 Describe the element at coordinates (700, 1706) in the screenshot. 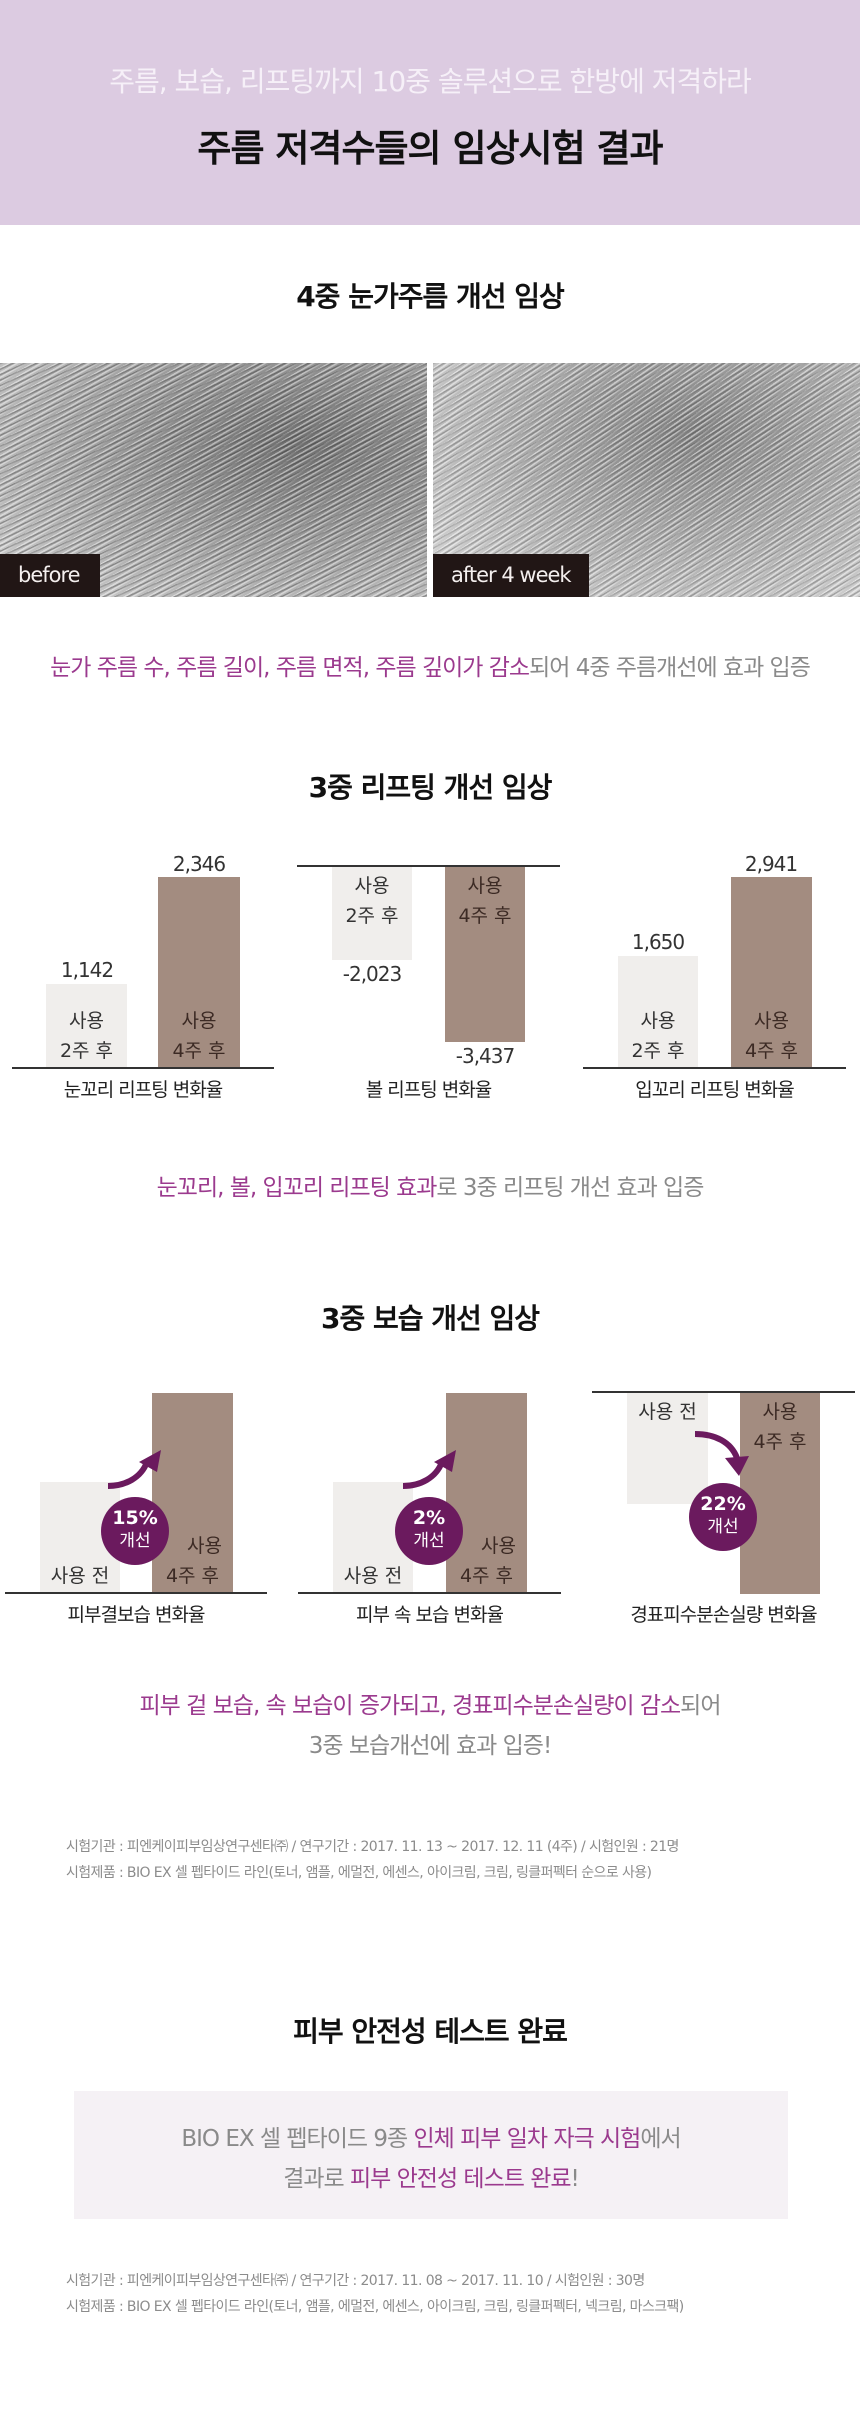

I see `moisture-caption-rest: 되어` at that location.